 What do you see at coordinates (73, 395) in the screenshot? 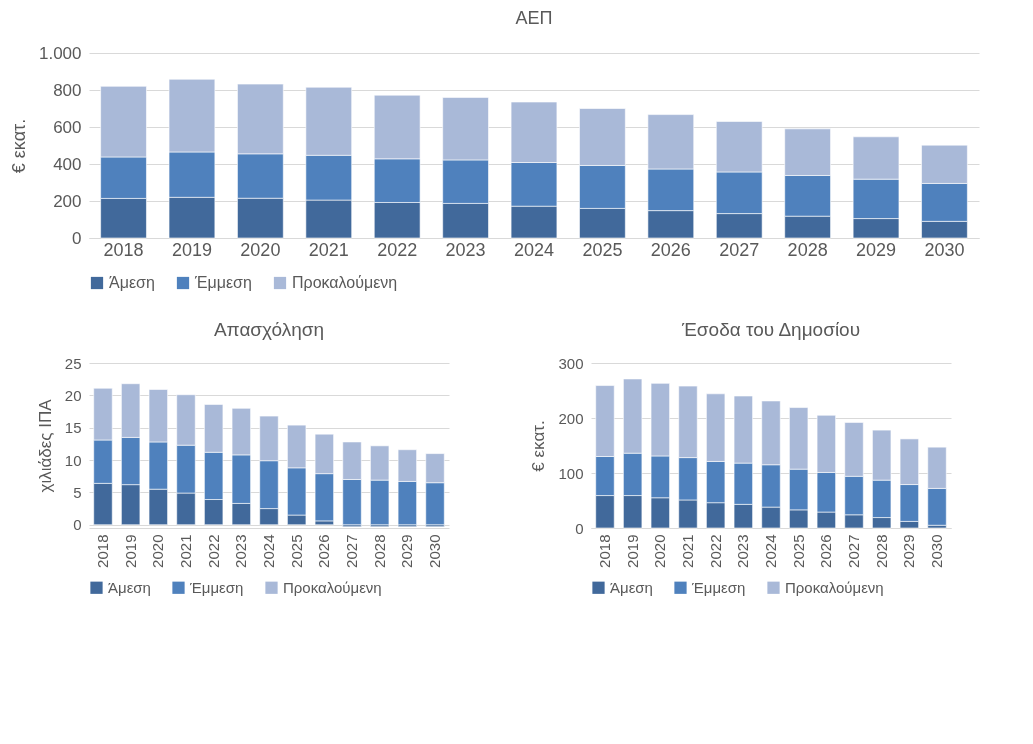
I see `y-tick-label: 20` at bounding box center [73, 395].